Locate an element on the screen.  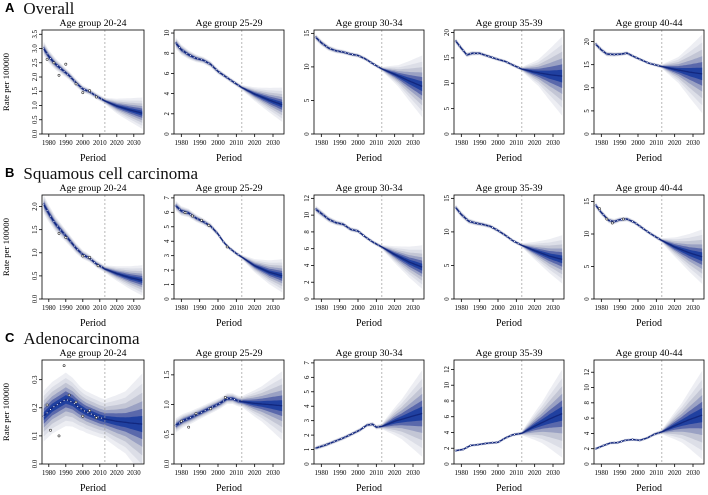
y-tick-label: 15 is located at coordinates (447, 197).